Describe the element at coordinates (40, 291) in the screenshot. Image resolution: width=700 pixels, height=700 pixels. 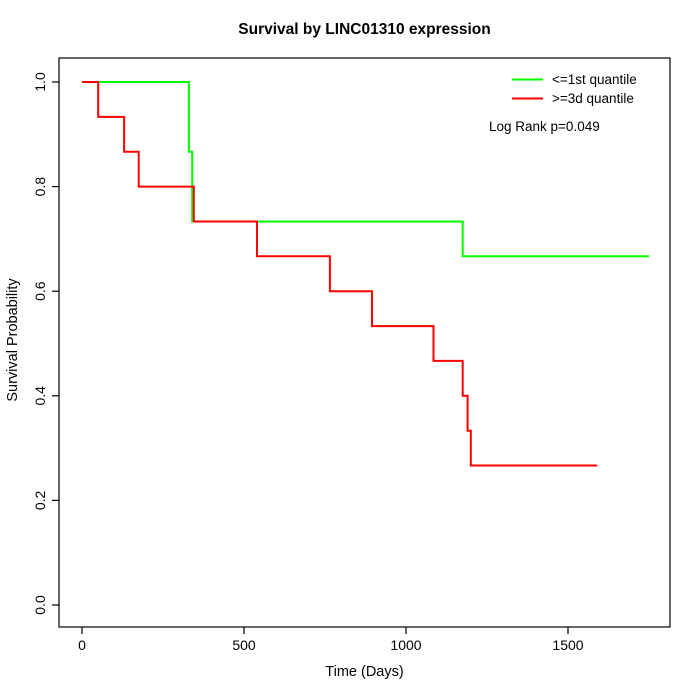
I see `y-tick-label: 0.6` at that location.